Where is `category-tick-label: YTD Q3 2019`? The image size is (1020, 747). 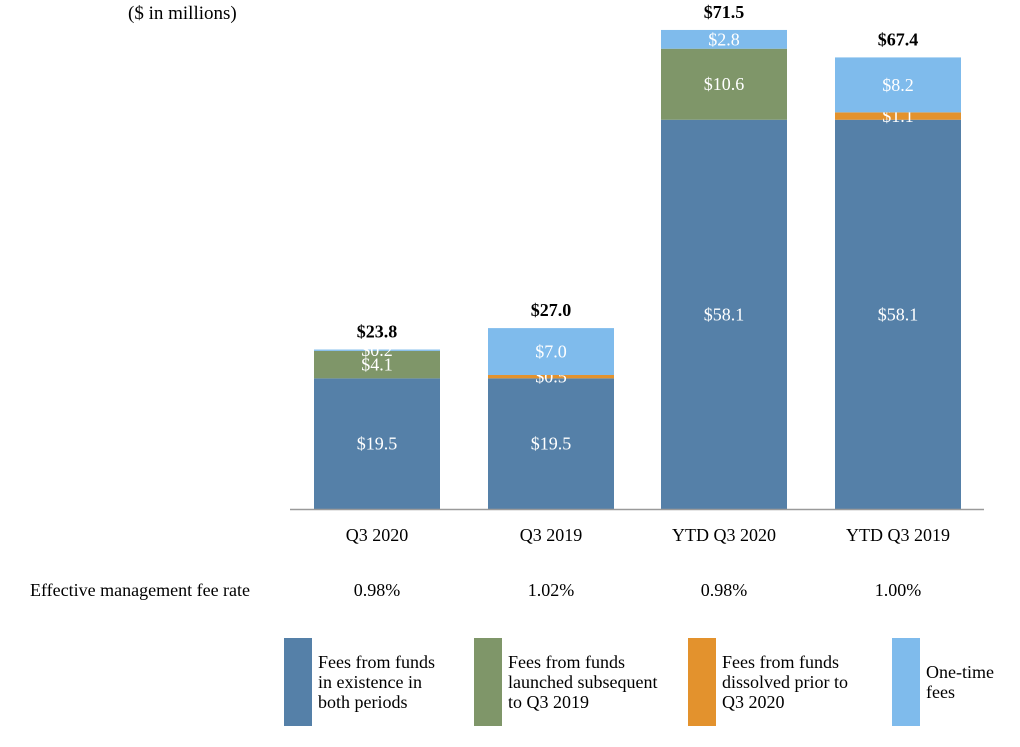 category-tick-label: YTD Q3 2019 is located at coordinates (898, 535).